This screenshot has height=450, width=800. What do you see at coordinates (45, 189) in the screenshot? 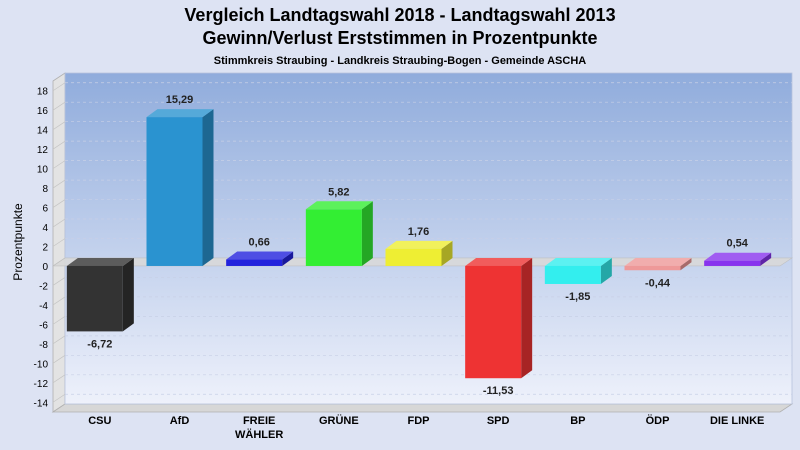
I see `y-tick-label: 8` at bounding box center [45, 189].